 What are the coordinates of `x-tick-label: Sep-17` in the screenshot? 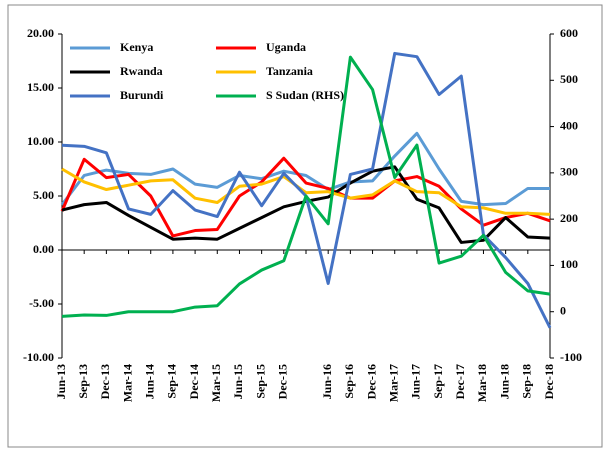 It's located at (438, 381).